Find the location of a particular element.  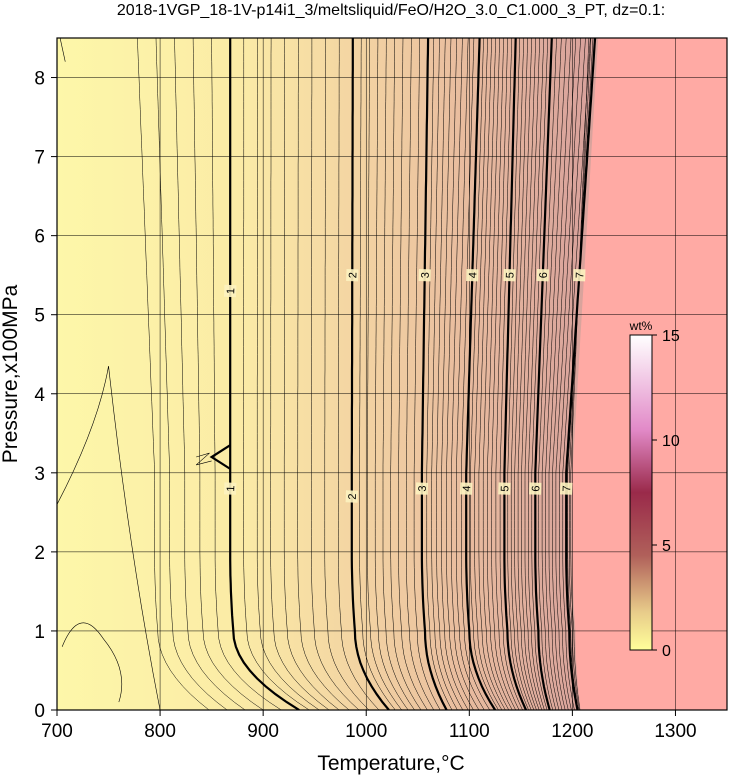

contour-label-text: 2 is located at coordinates (353, 496).